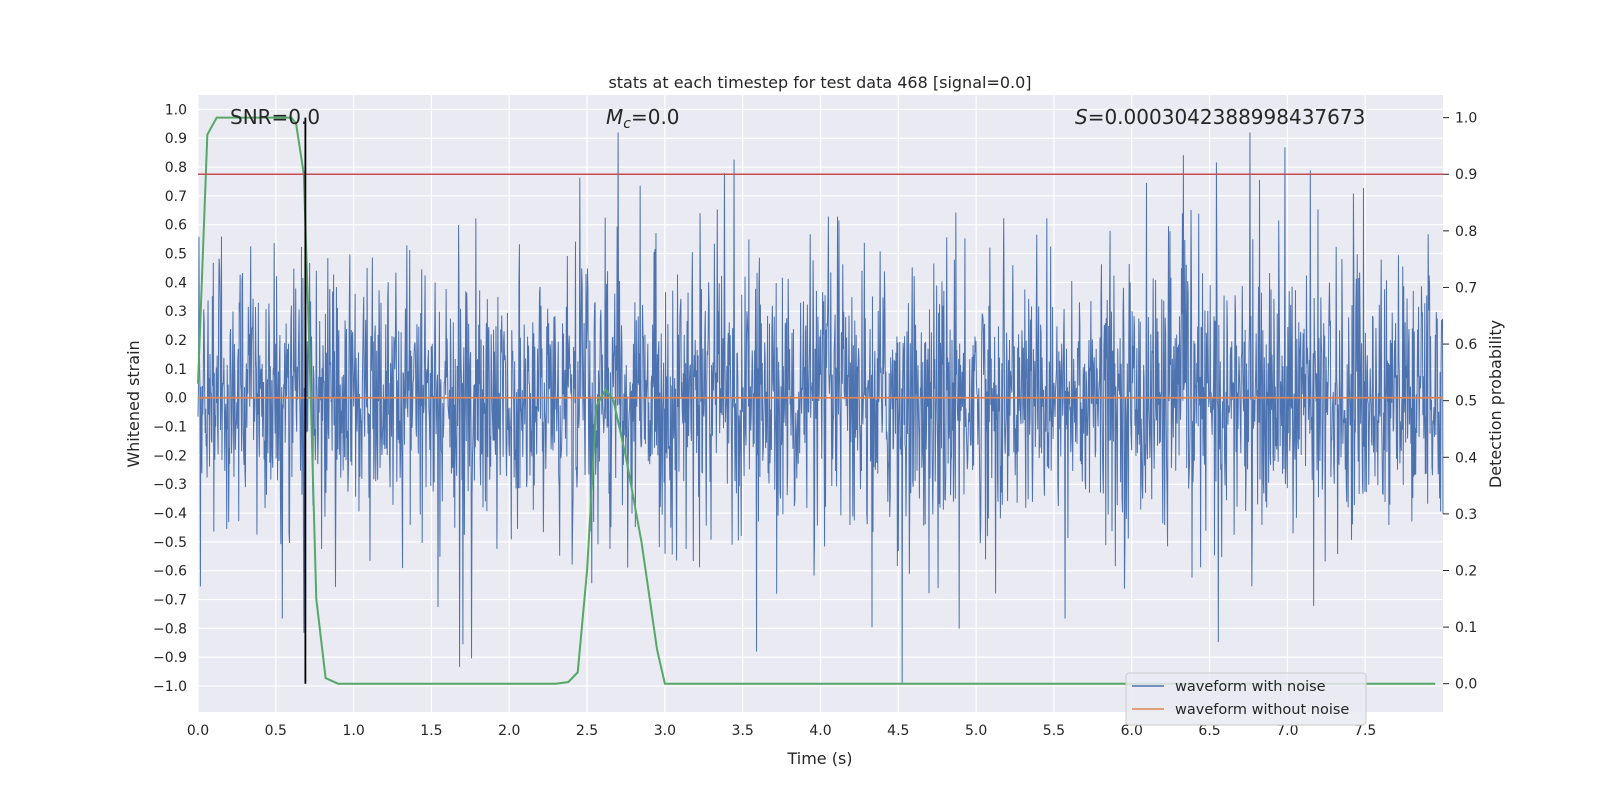 This screenshot has height=800, width=1600. I want to click on y2-tick-labels: 1.0 0.9 0.8 0.7 0.6 0.5 0.4 0.3 0.2 0.1 0.0, so click(1460, 402).